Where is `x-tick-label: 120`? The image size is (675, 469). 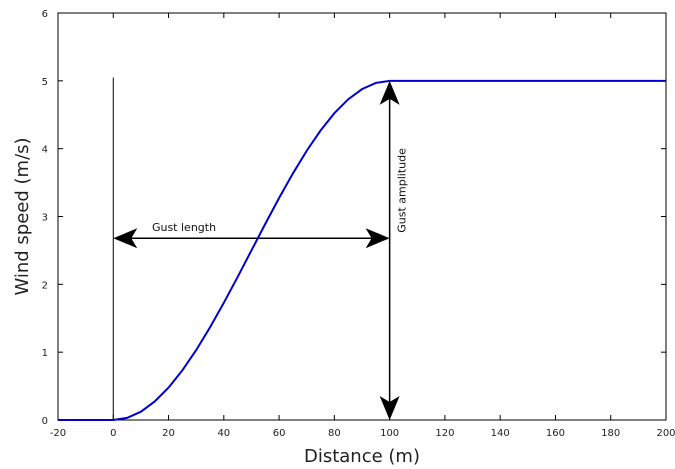
x-tick-label: 120 is located at coordinates (444, 433).